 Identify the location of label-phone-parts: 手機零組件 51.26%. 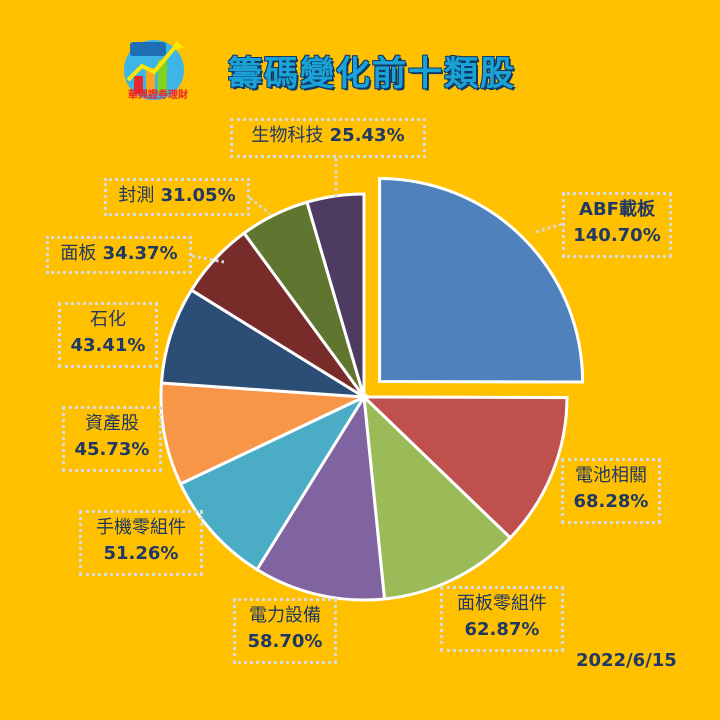
(141, 543).